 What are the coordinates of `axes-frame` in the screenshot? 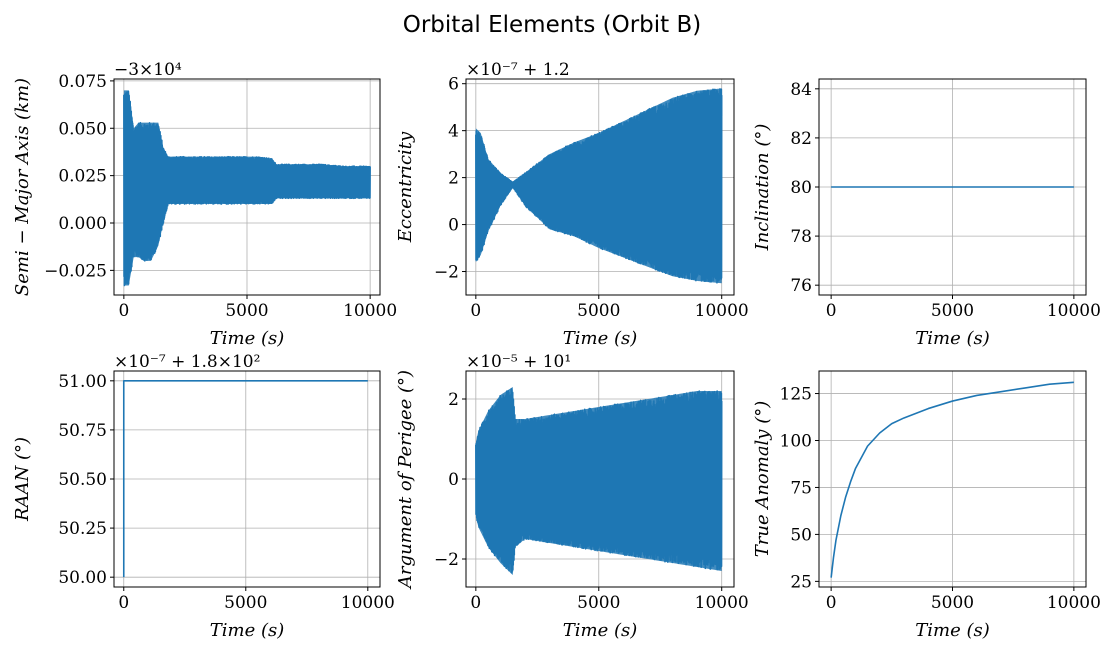 It's located at (600, 187).